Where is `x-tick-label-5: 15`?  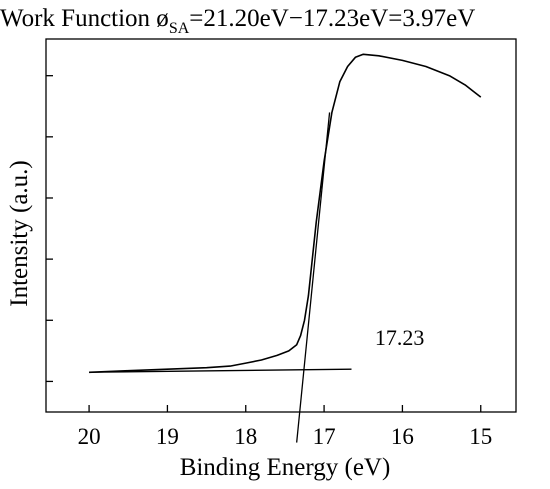 x-tick-label-5: 15 is located at coordinates (480, 436).